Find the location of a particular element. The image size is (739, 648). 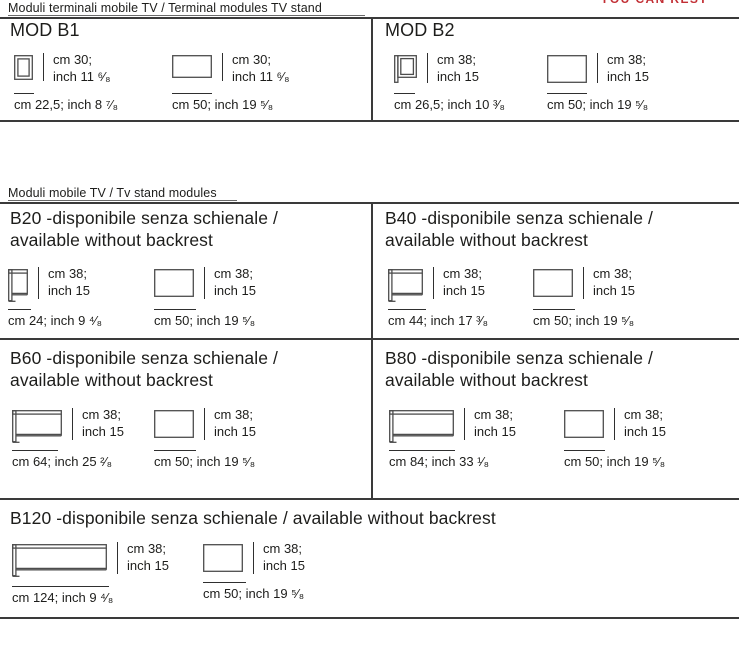

width-dimension-text: cm 26,5; inch 10 ³⁄₈ is located at coordinates (449, 104).